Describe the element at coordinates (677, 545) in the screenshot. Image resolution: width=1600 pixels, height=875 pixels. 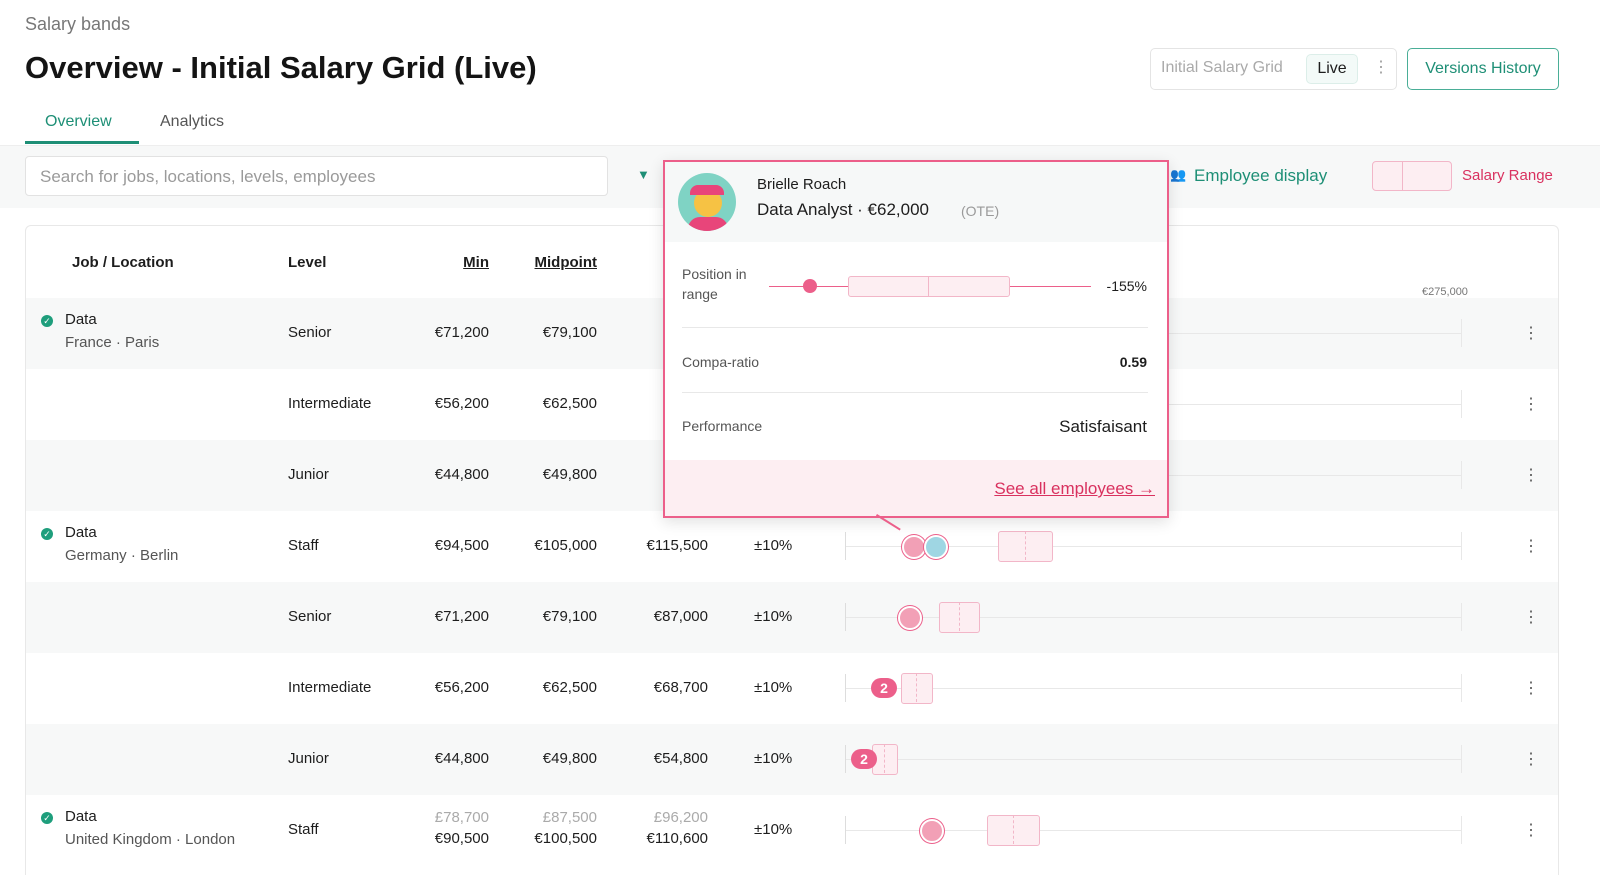
I see `value-max: €115,500` at that location.